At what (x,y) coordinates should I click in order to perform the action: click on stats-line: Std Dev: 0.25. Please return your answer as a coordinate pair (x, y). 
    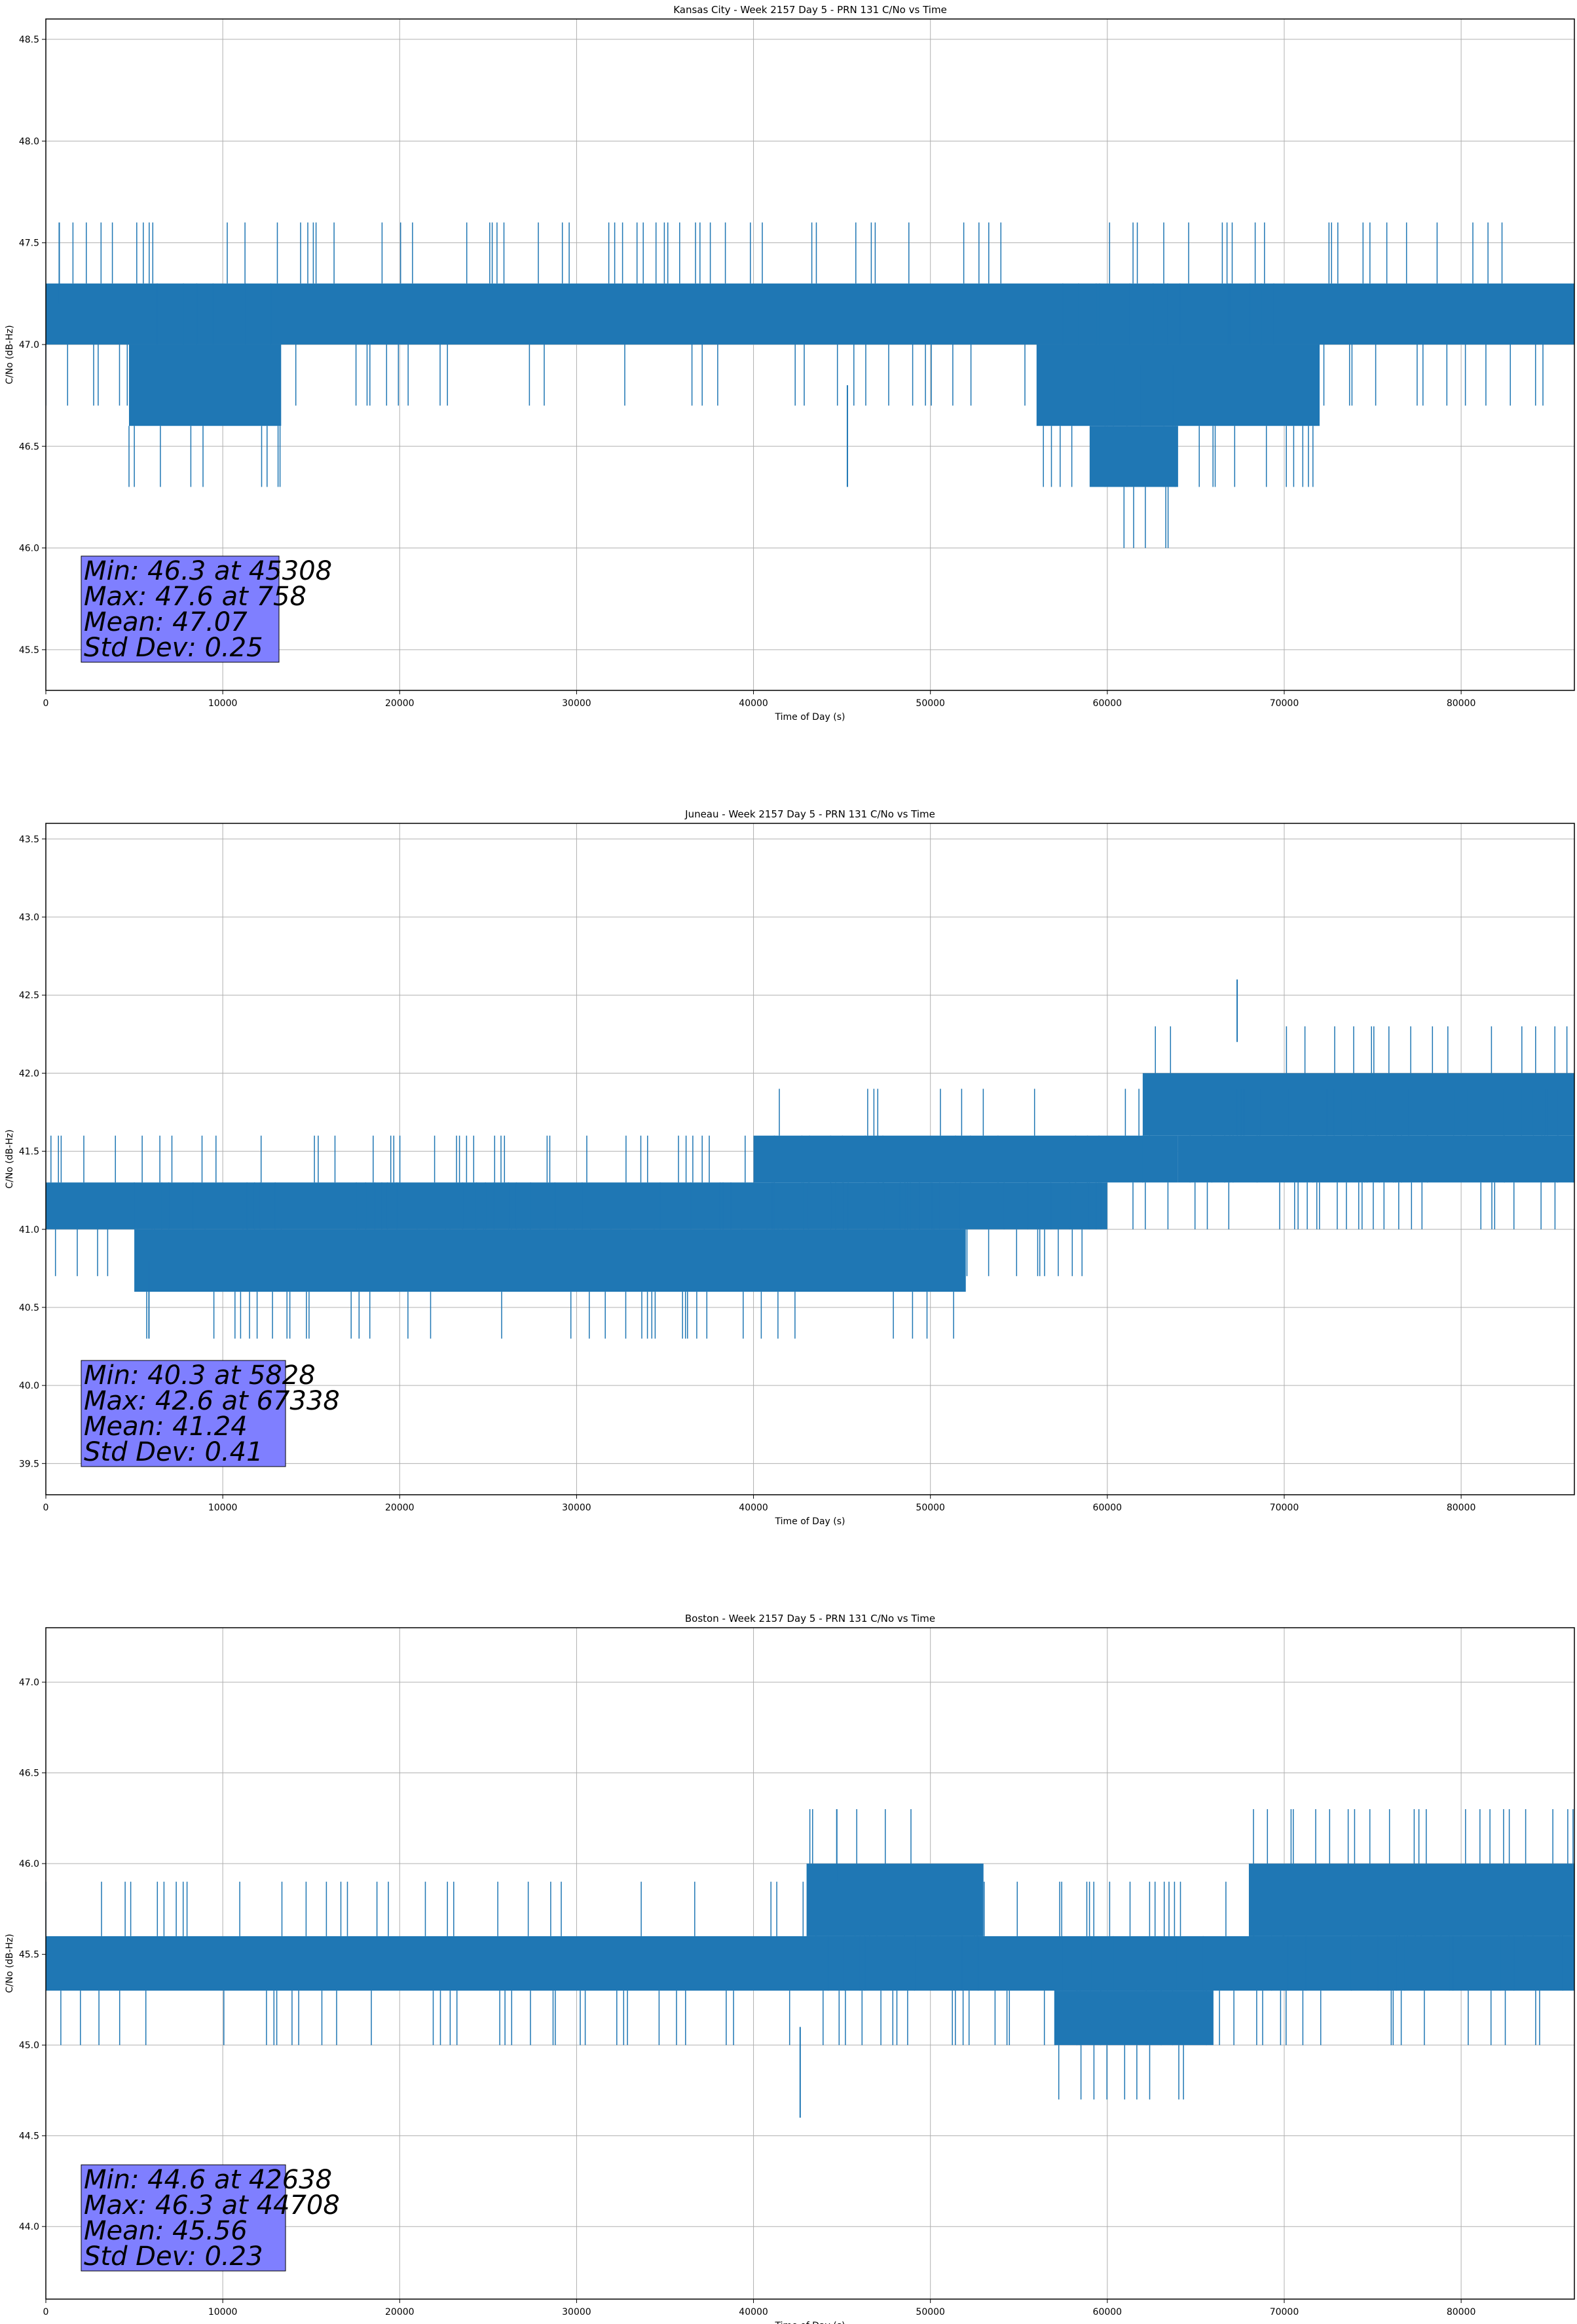
    Looking at the image, I should click on (173, 648).